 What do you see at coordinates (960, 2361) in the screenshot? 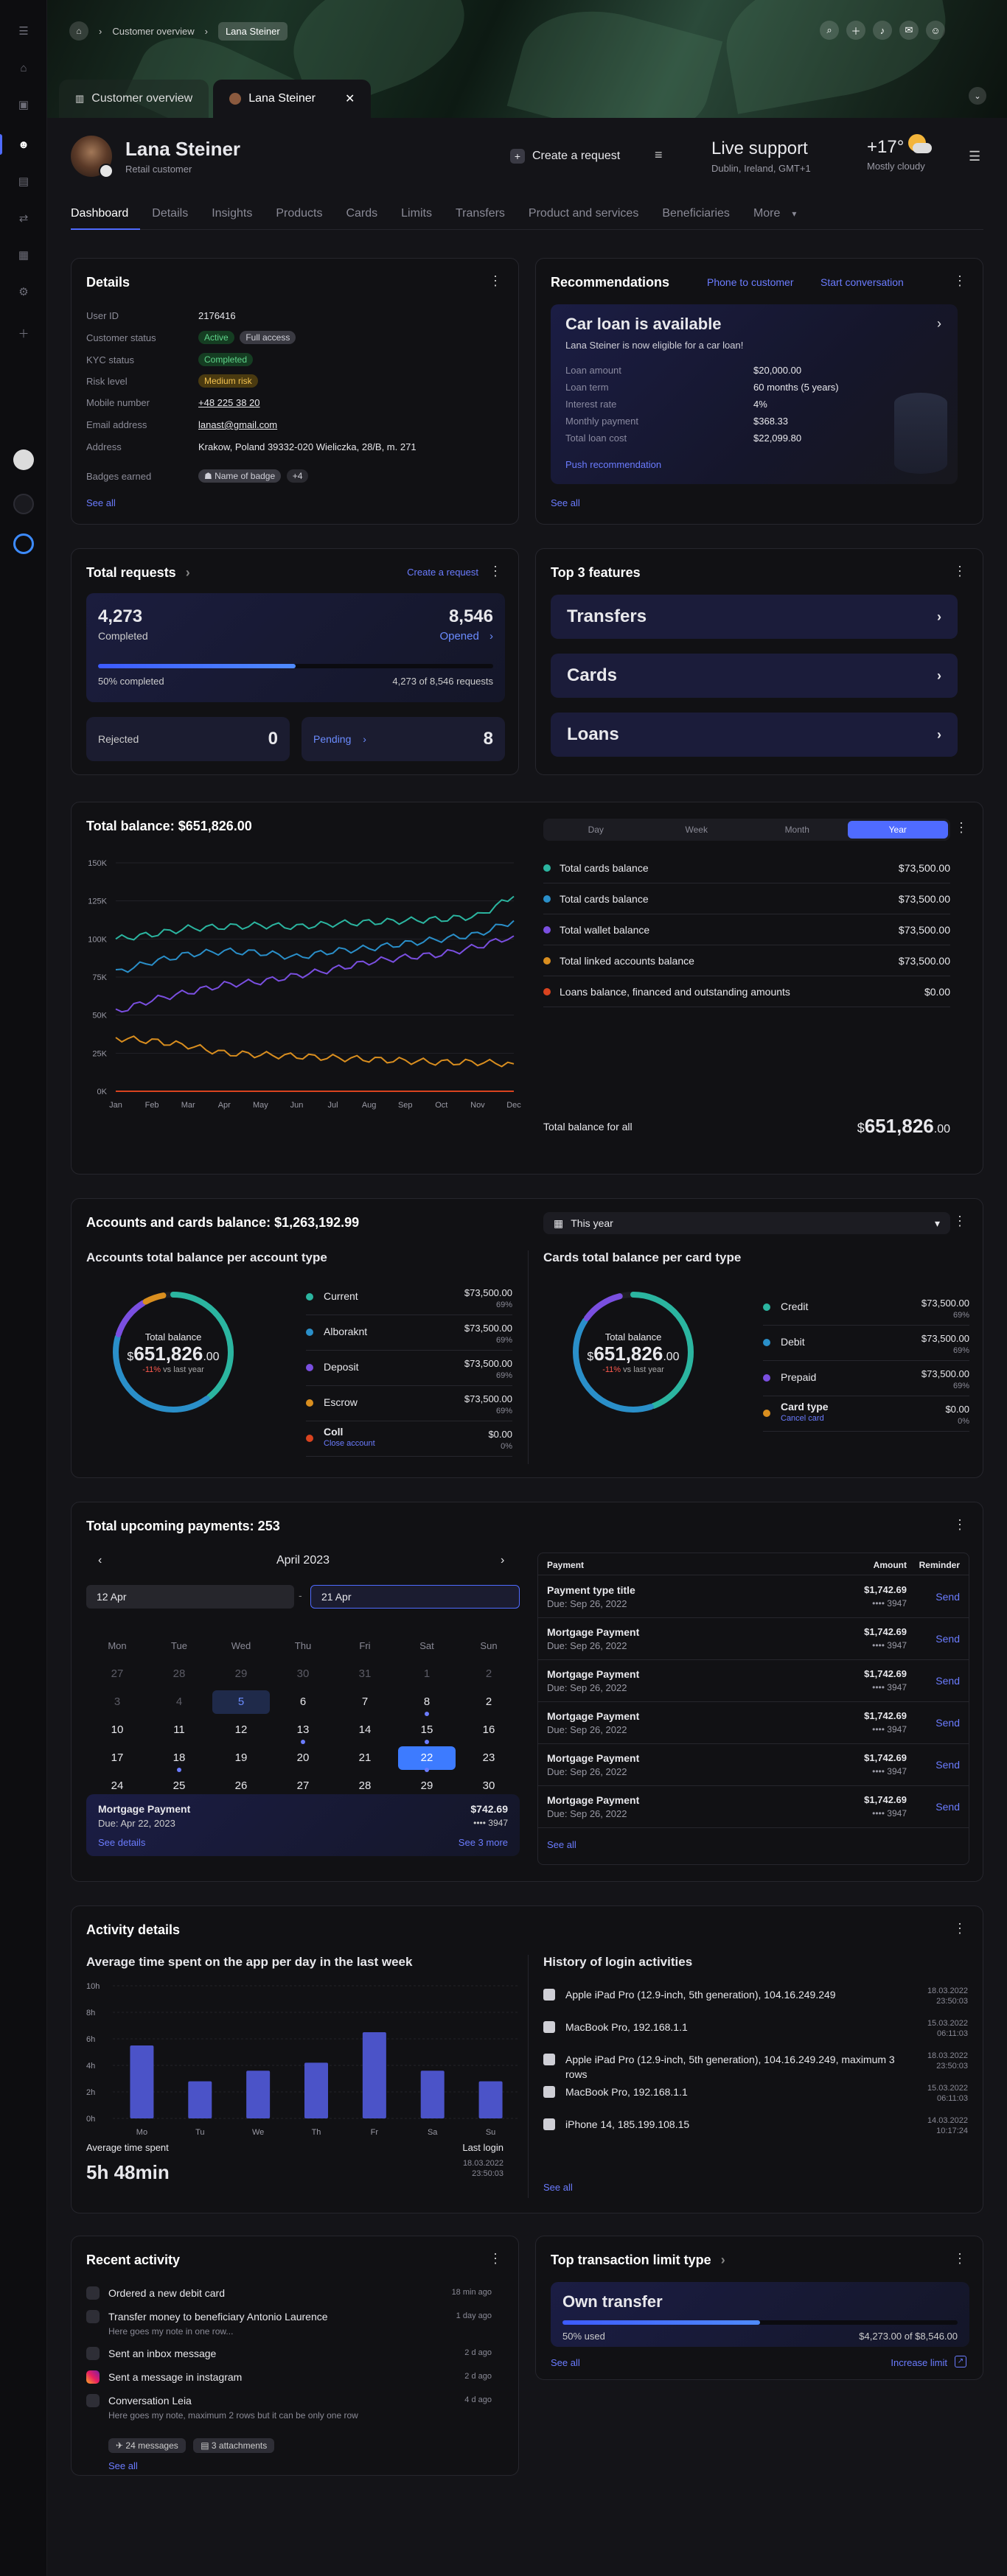
I see `external-link-icon: ↗` at bounding box center [960, 2361].